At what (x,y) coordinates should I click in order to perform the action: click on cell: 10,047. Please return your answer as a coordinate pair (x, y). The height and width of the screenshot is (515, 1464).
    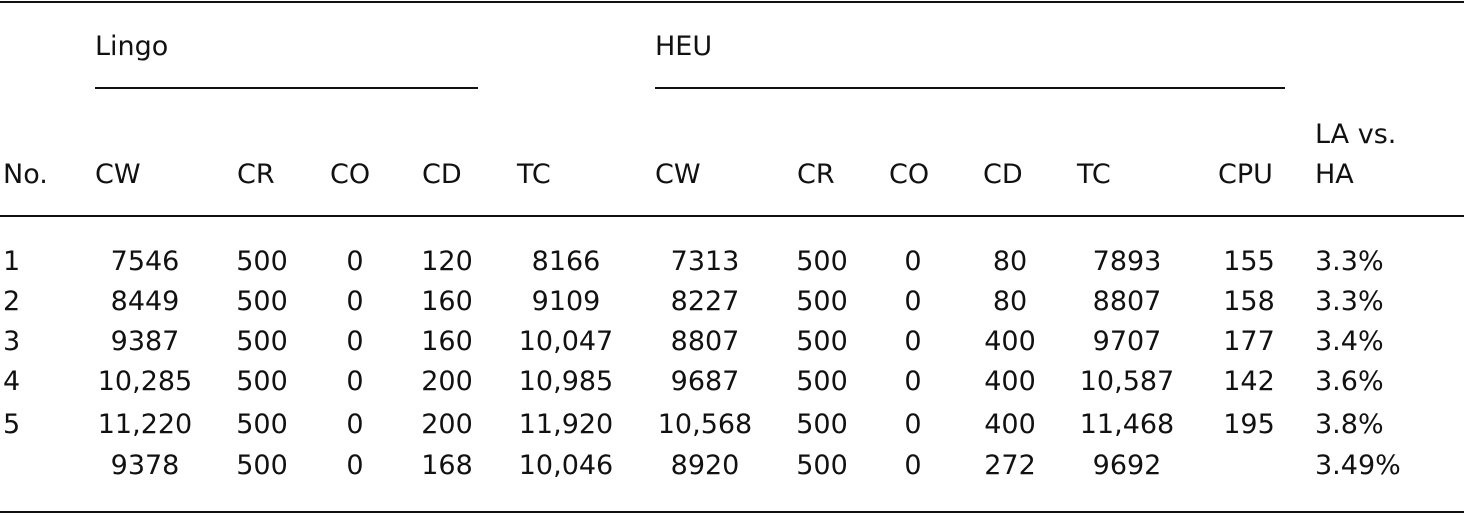
    Looking at the image, I should click on (566, 341).